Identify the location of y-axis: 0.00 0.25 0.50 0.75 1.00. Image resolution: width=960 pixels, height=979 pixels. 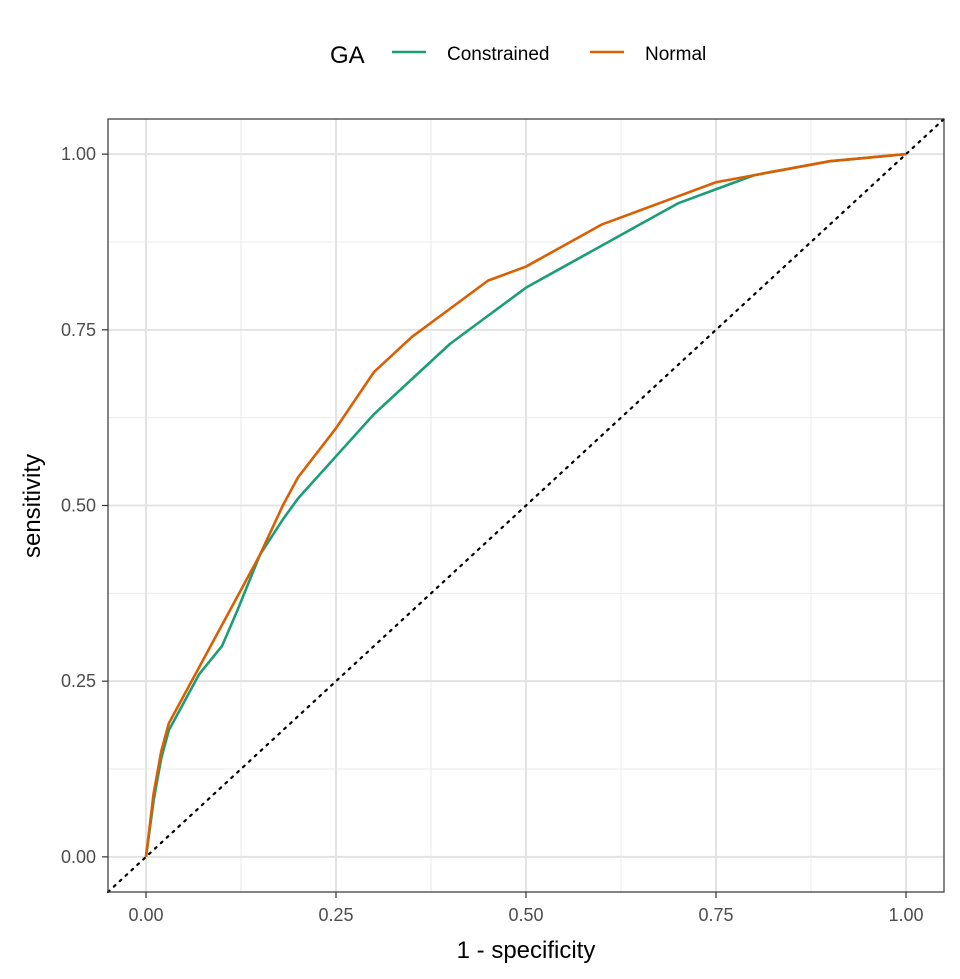
(84, 505).